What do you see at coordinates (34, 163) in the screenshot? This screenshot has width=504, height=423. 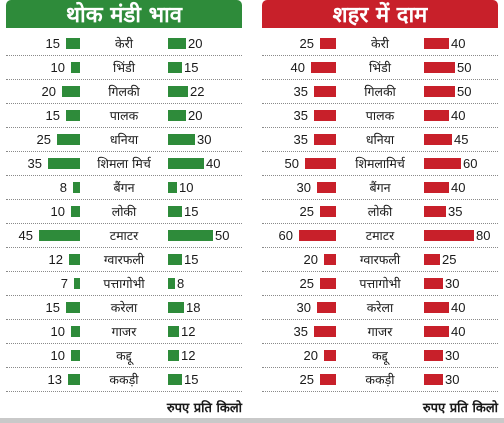 I see `wholesale-min-label: 35` at bounding box center [34, 163].